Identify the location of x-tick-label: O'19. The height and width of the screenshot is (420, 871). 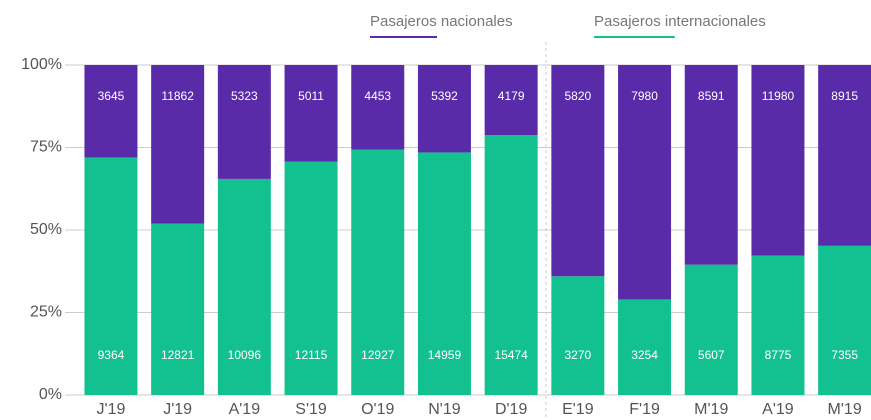
(377, 409).